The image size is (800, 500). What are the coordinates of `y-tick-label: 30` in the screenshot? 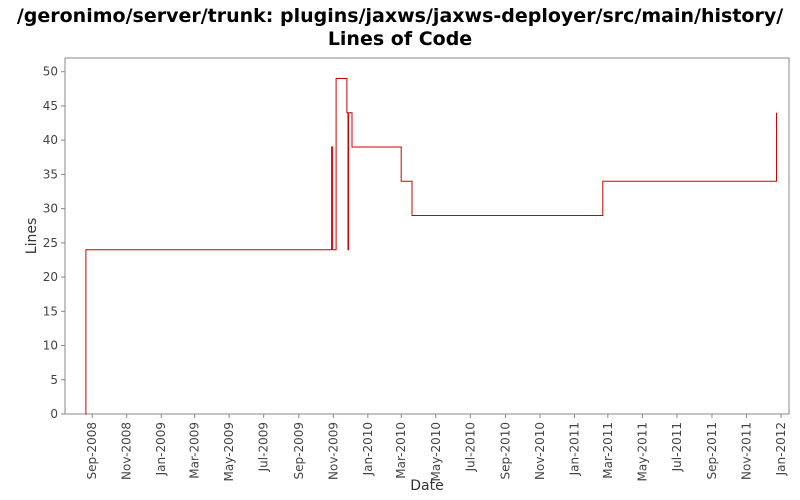 It's located at (50, 209).